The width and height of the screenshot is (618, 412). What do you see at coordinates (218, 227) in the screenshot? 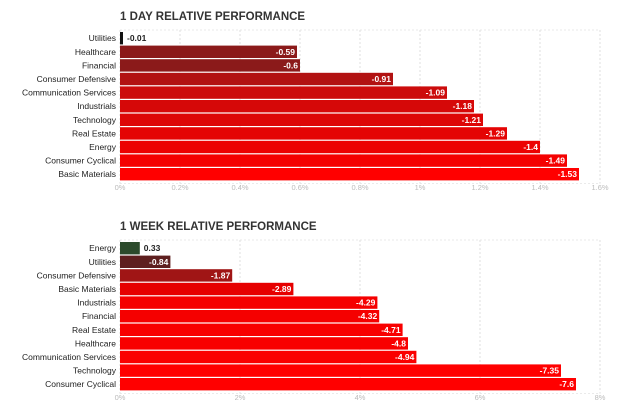
I see `week-chart-title: 1 WEEK RELATIVE PERFORMANCE` at bounding box center [218, 227].